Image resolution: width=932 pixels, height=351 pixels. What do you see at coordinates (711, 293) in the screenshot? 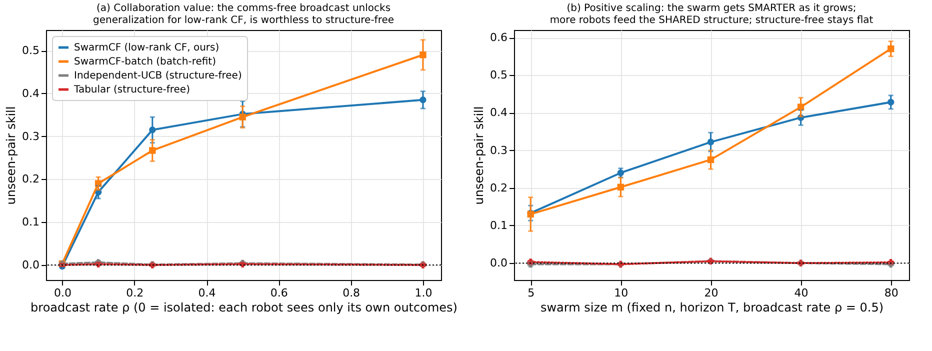
I see `x-tick-label: 20` at bounding box center [711, 293].